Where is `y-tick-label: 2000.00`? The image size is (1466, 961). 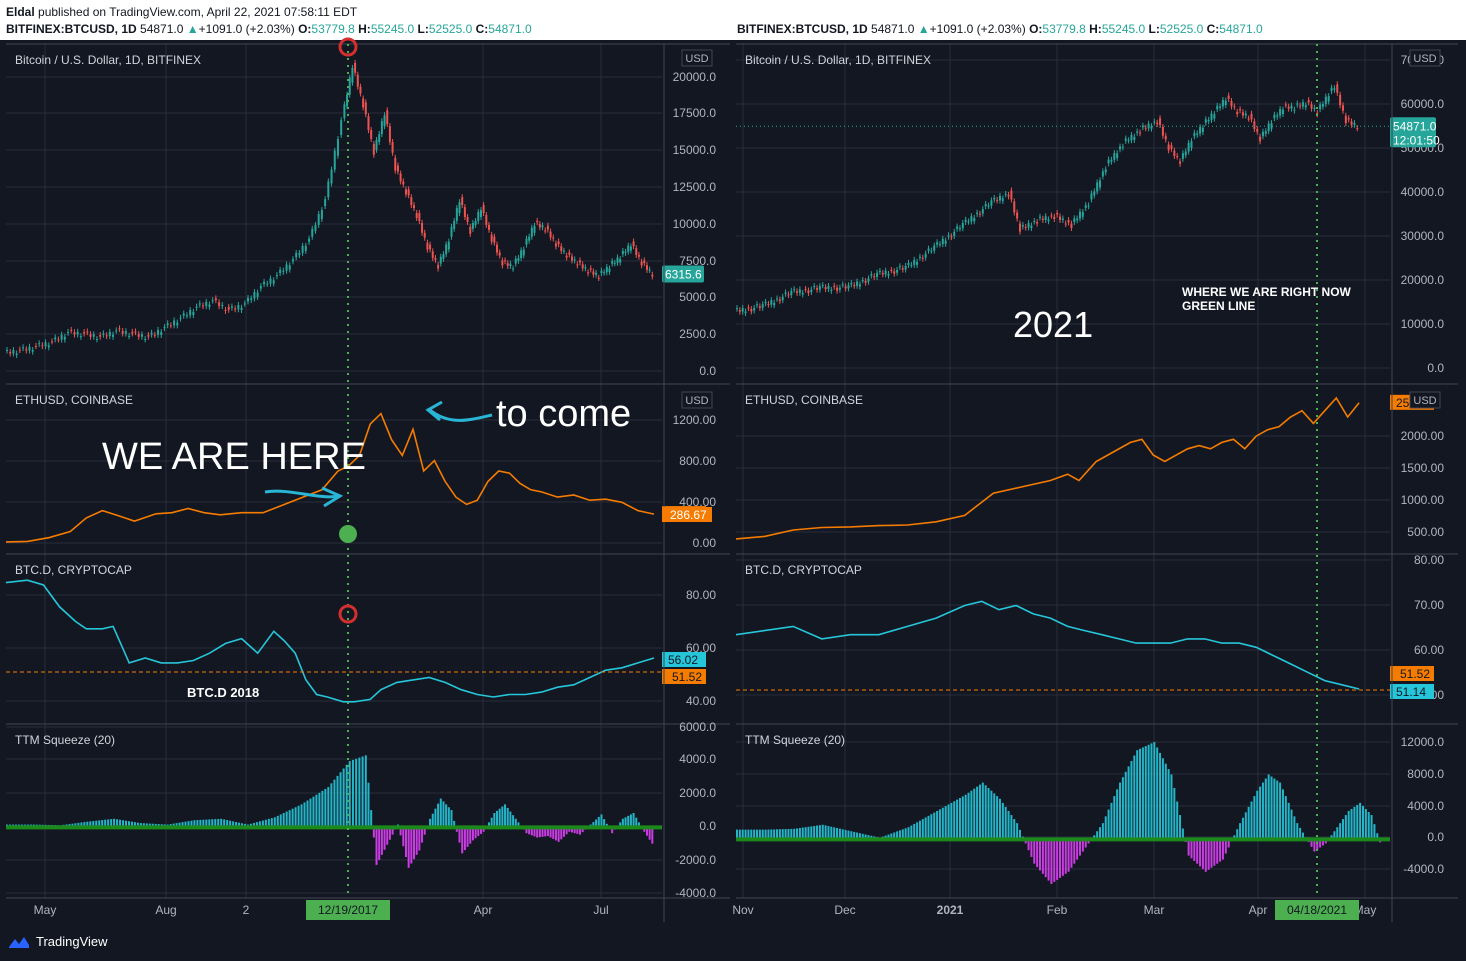 y-tick-label: 2000.00 is located at coordinates (1423, 436).